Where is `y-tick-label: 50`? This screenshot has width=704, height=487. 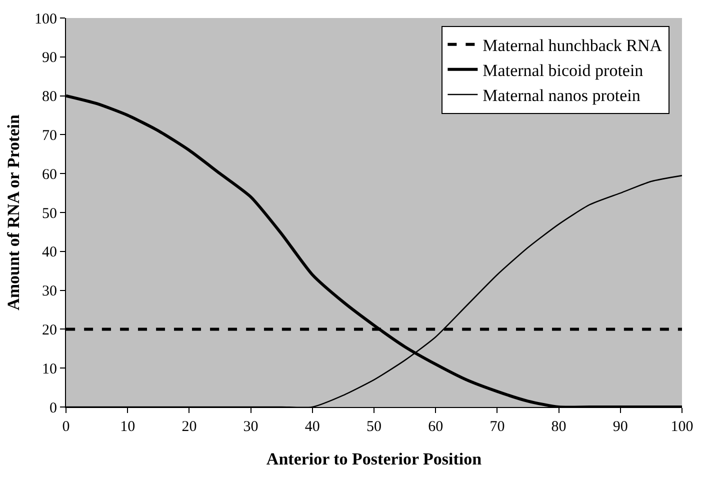
y-tick-label: 50 is located at coordinates (49, 214).